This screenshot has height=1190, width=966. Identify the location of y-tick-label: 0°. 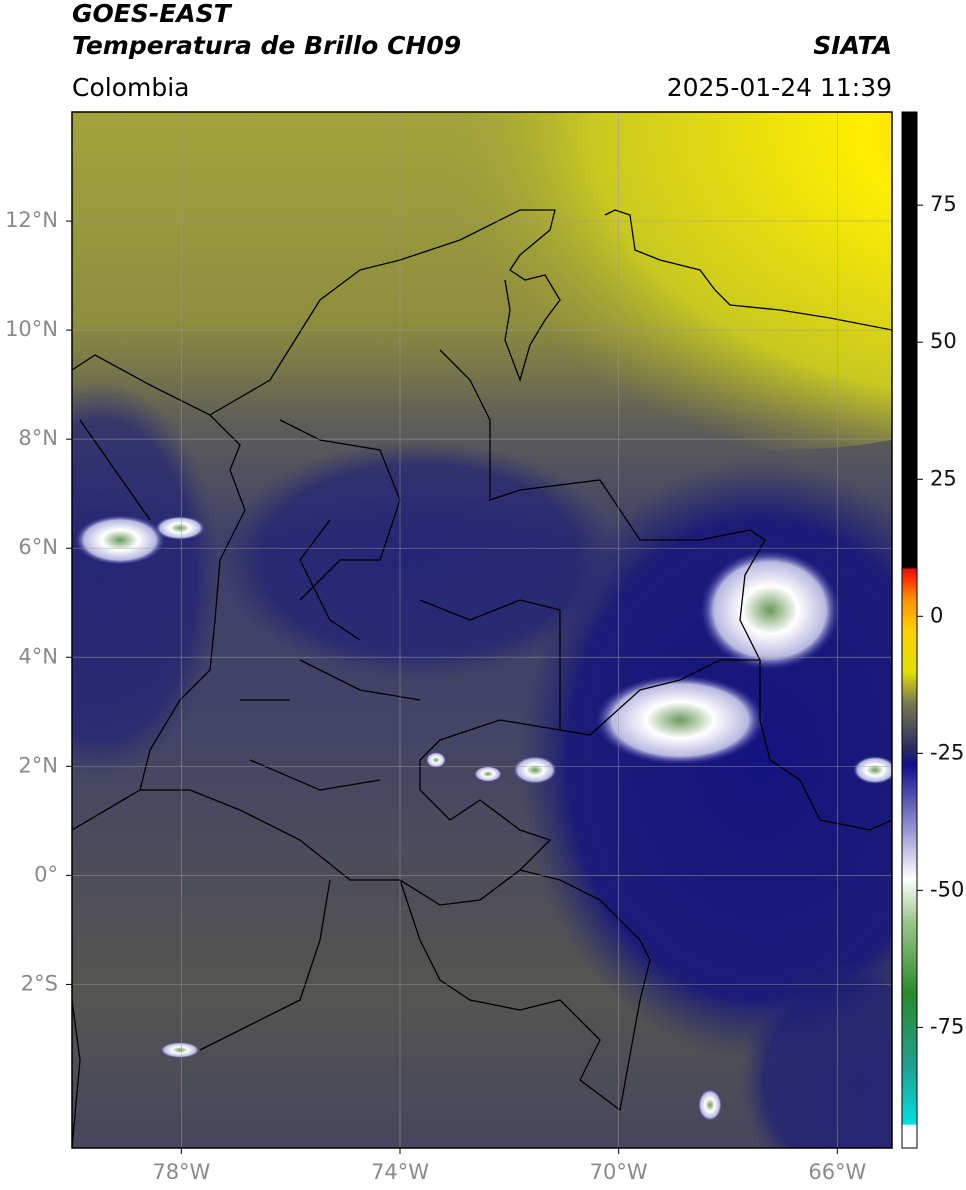
(46, 874).